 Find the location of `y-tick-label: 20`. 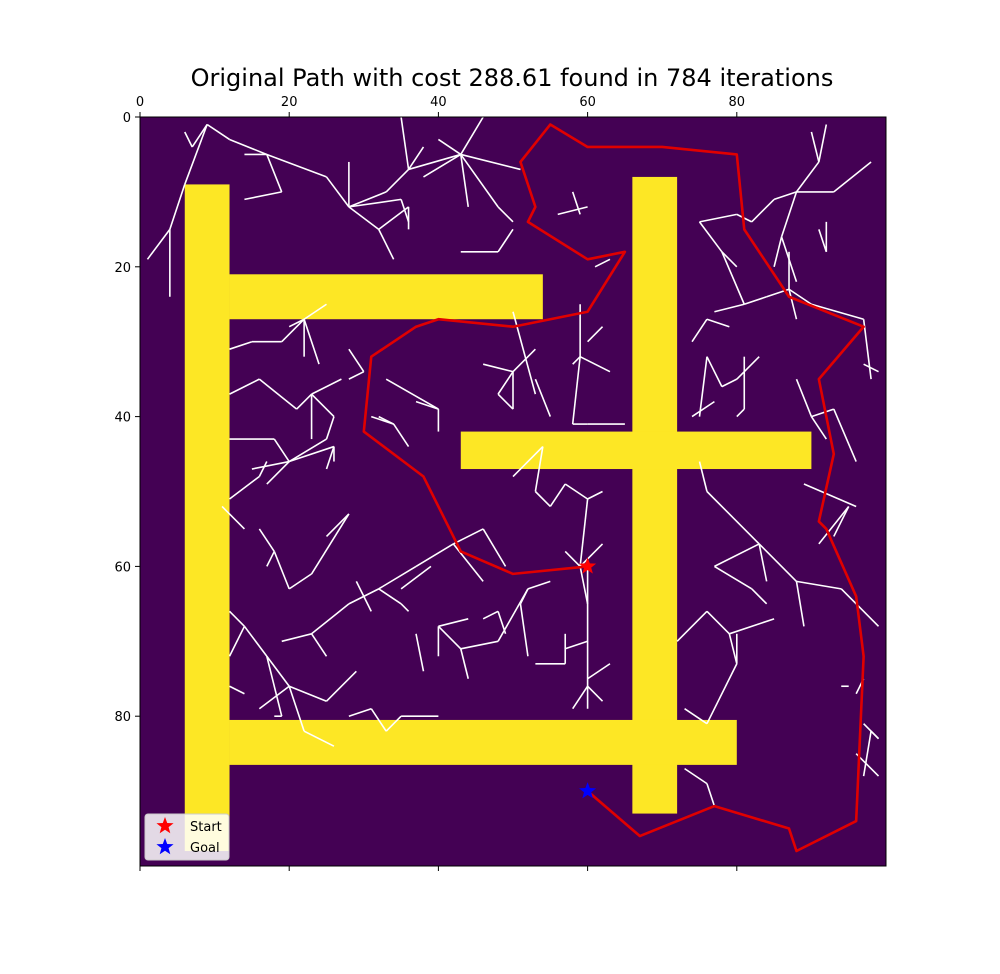

y-tick-label: 20 is located at coordinates (122, 268).